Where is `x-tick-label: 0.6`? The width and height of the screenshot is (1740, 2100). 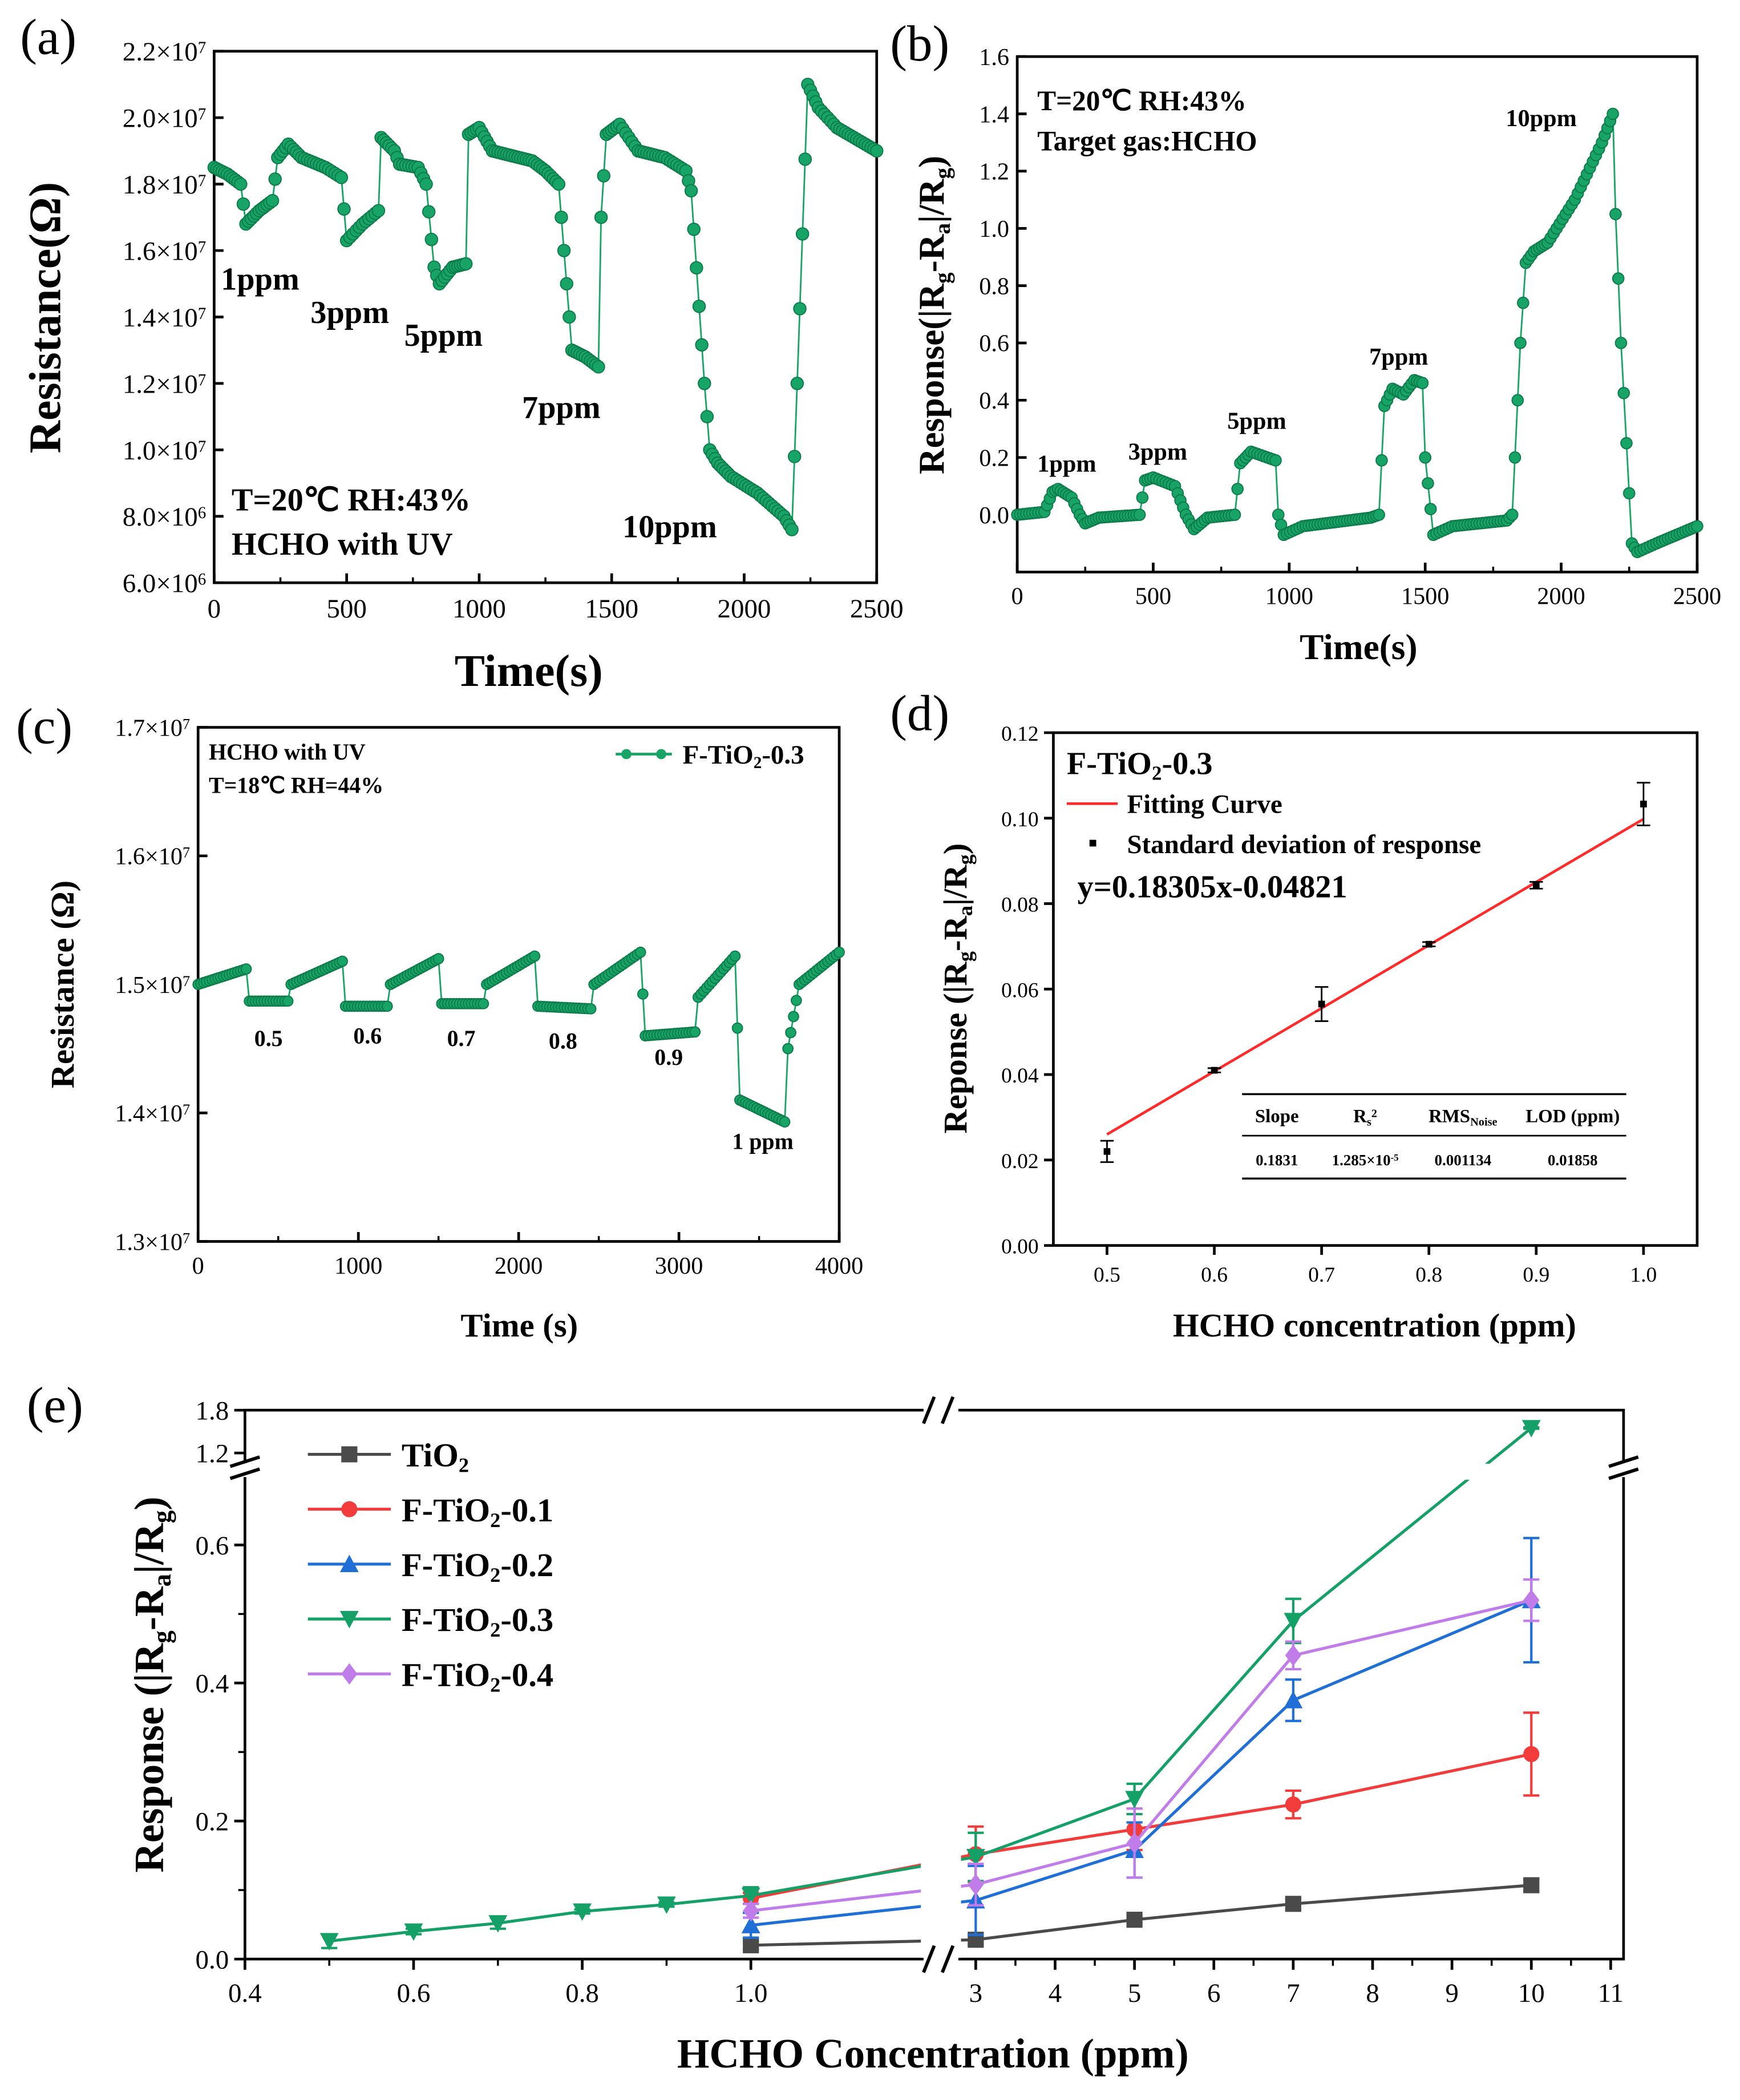
x-tick-label: 0.6 is located at coordinates (1214, 1275).